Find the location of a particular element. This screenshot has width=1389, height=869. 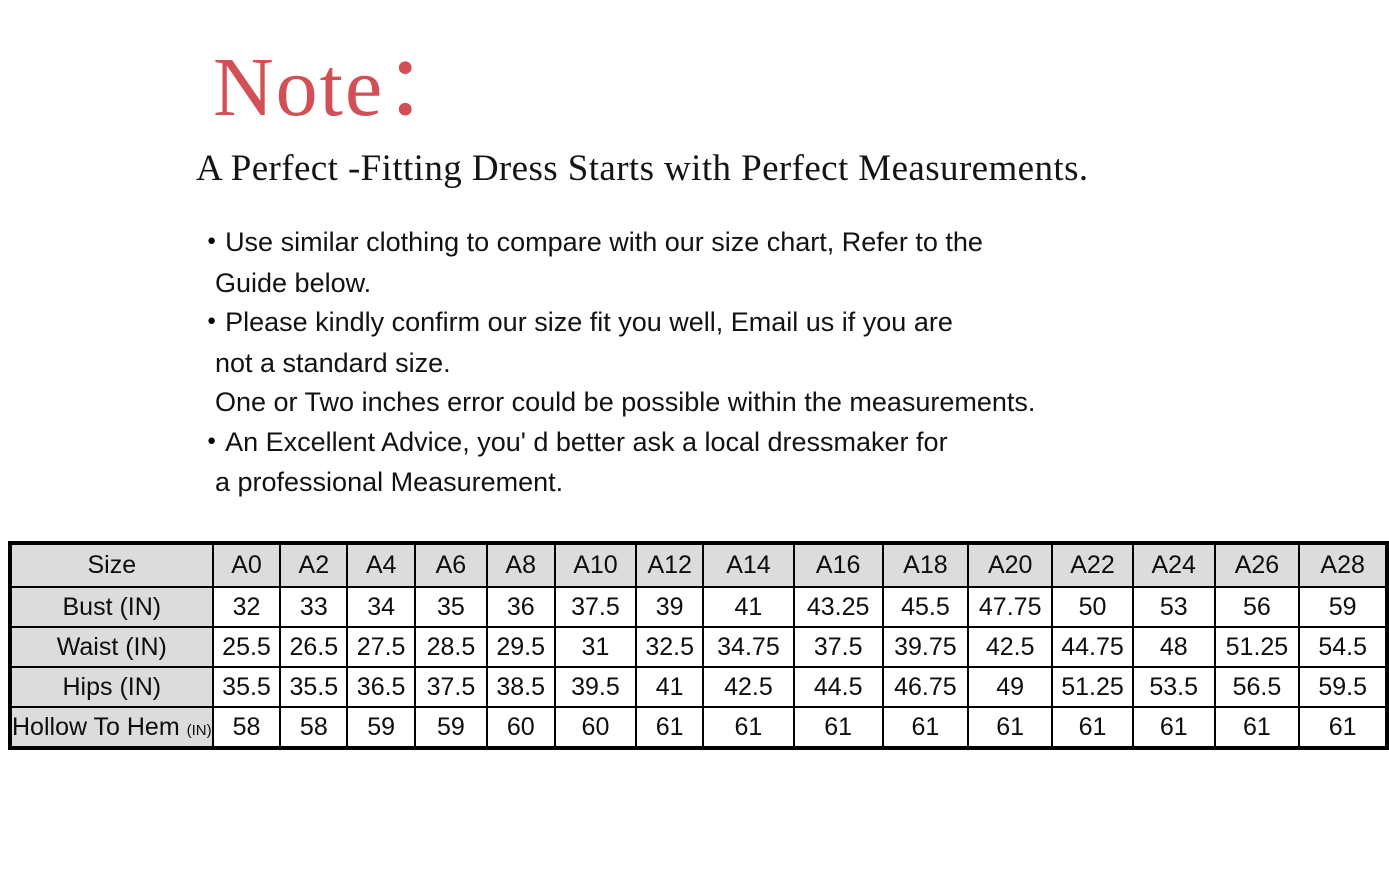

measurement-cell: 26.5 is located at coordinates (314, 647).